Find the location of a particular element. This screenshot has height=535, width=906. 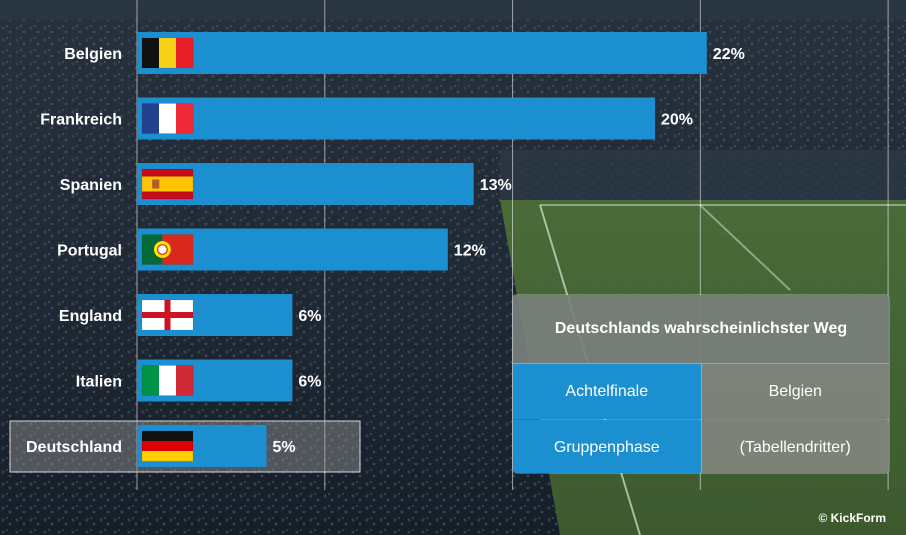

flag-italy-icon is located at coordinates (167, 380).